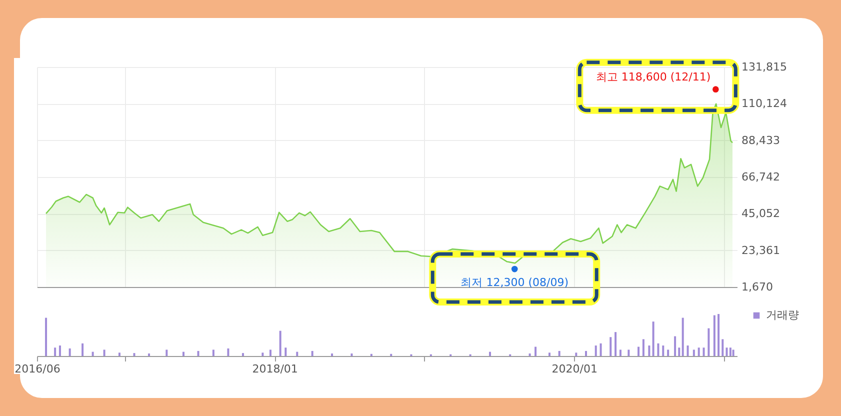 This screenshot has width=841, height=416. Describe the element at coordinates (761, 177) in the screenshot. I see `y-tick-label: 66,742` at that location.